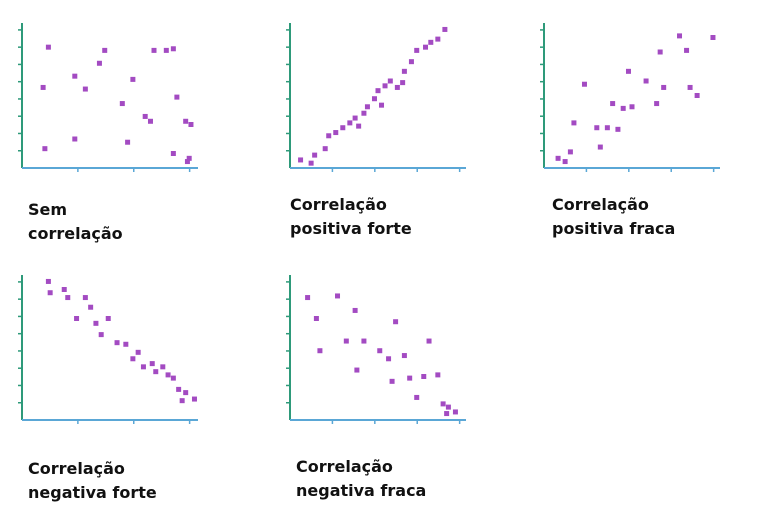 This screenshot has width=768, height=514. What do you see at coordinates (92, 481) in the screenshot?
I see `caption-negativa-forte: Correlação negativa forte` at bounding box center [92, 481].